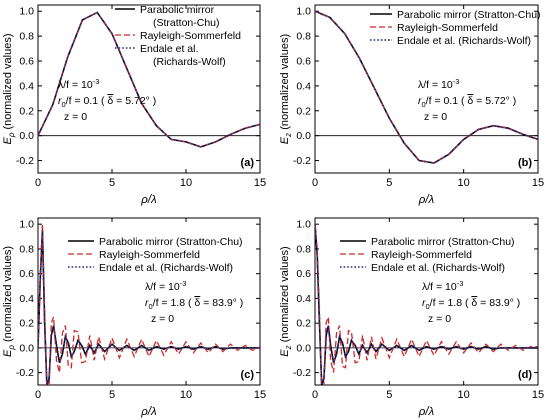  Describe the element at coordinates (189, 62) in the screenshot. I see `legend-label-3-cont: (Richards-Wolf)` at that location.